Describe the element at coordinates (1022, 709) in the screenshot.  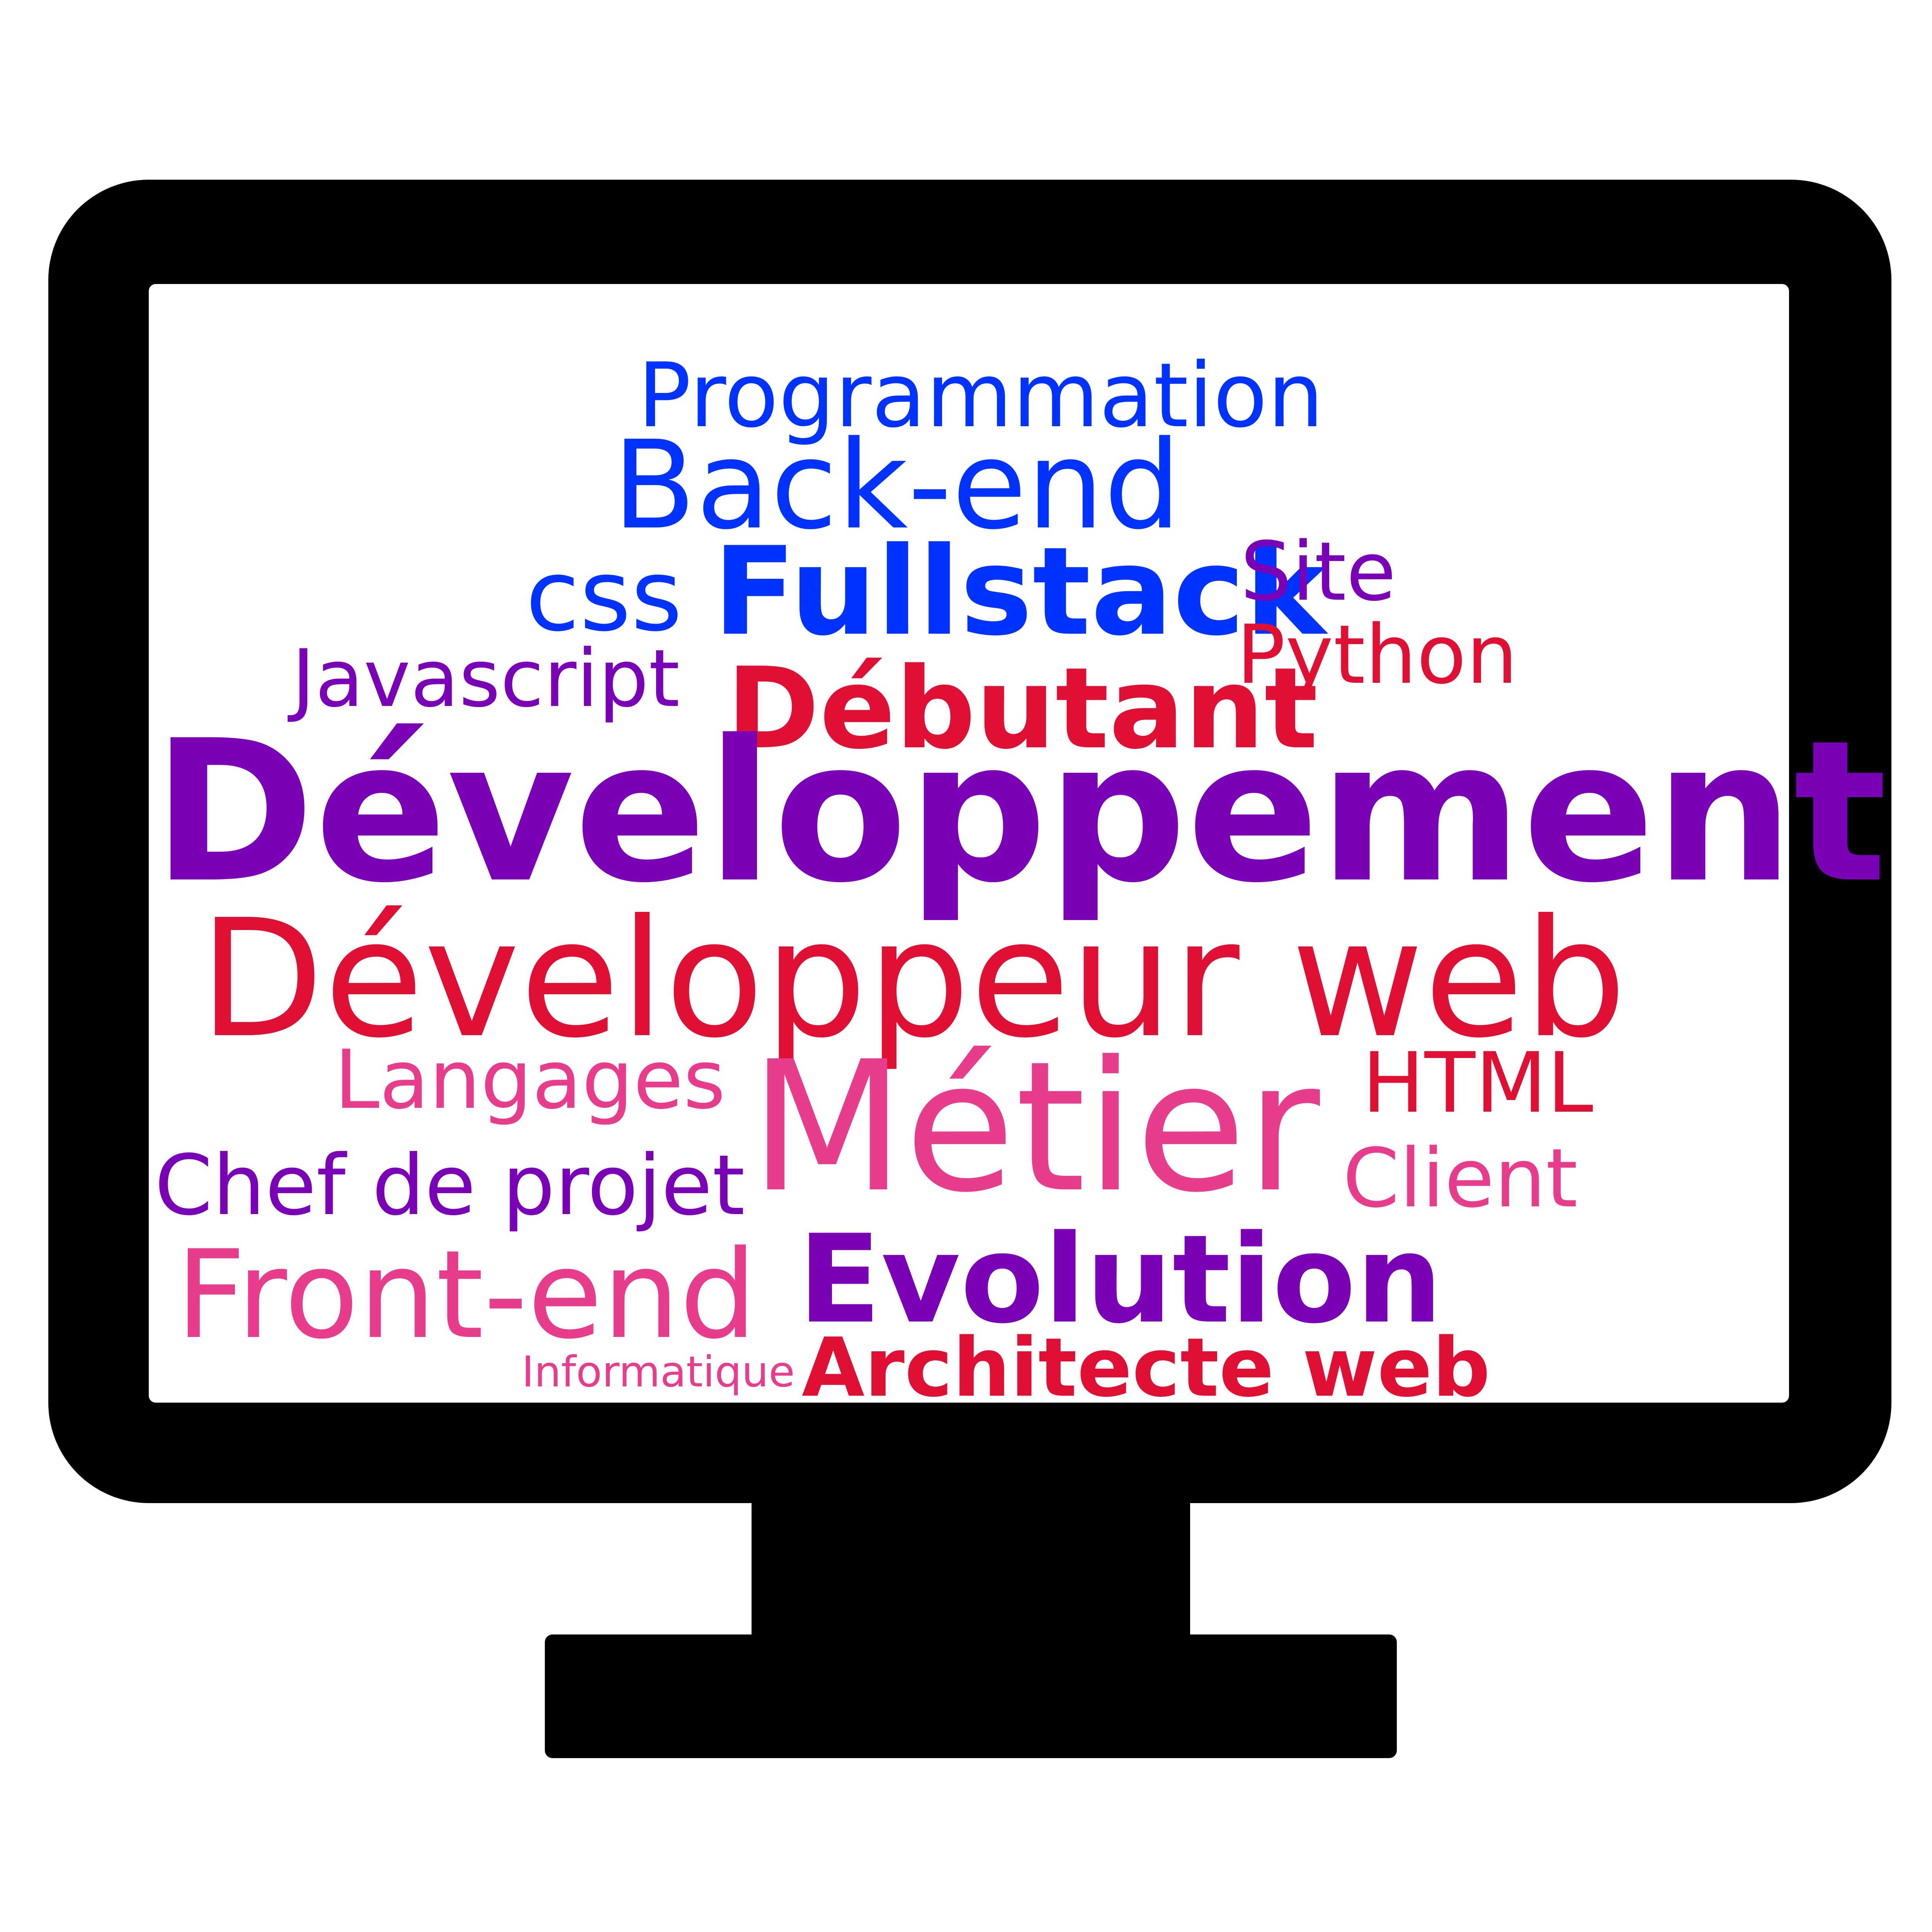
I see `word-debutant: Débutant` at that location.